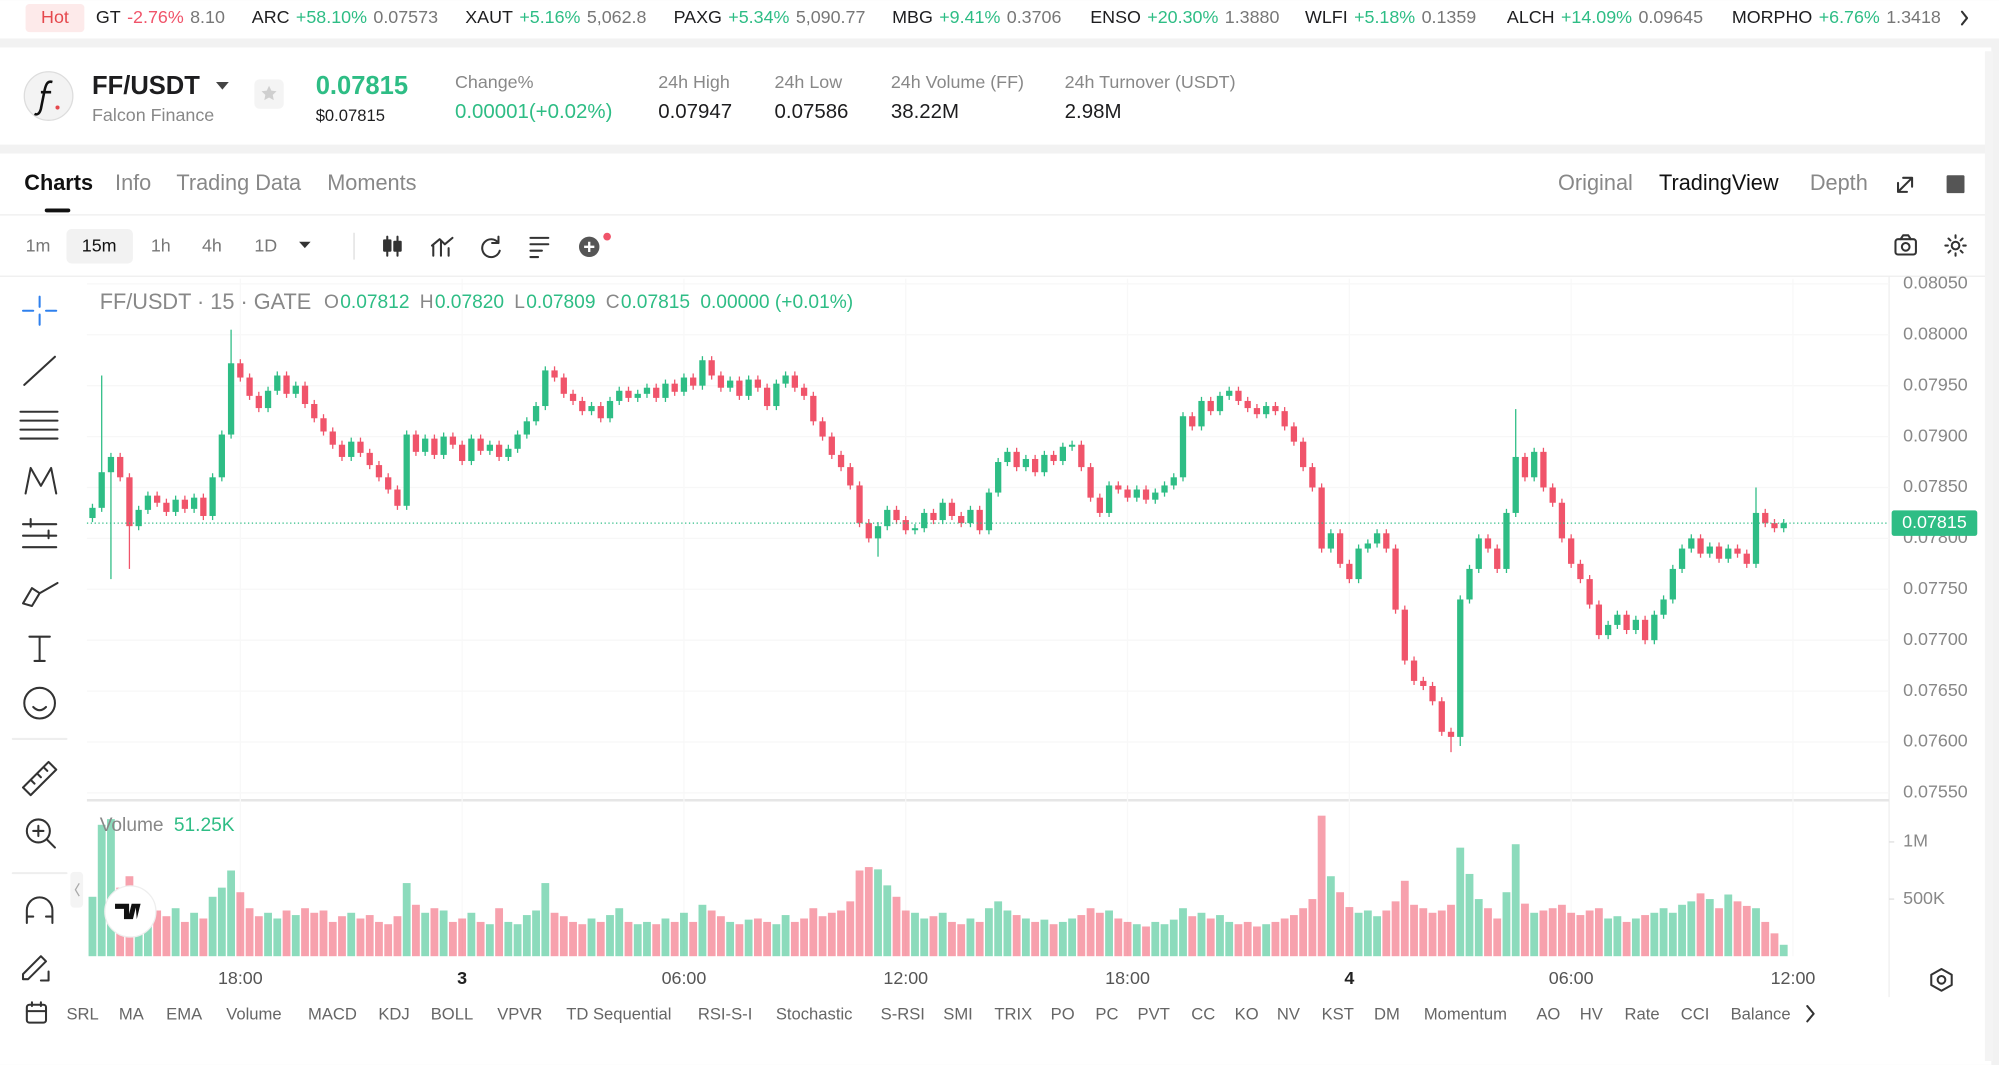 This screenshot has width=1999, height=1065. What do you see at coordinates (39, 370) in the screenshot?
I see `trendline-tool` at bounding box center [39, 370].